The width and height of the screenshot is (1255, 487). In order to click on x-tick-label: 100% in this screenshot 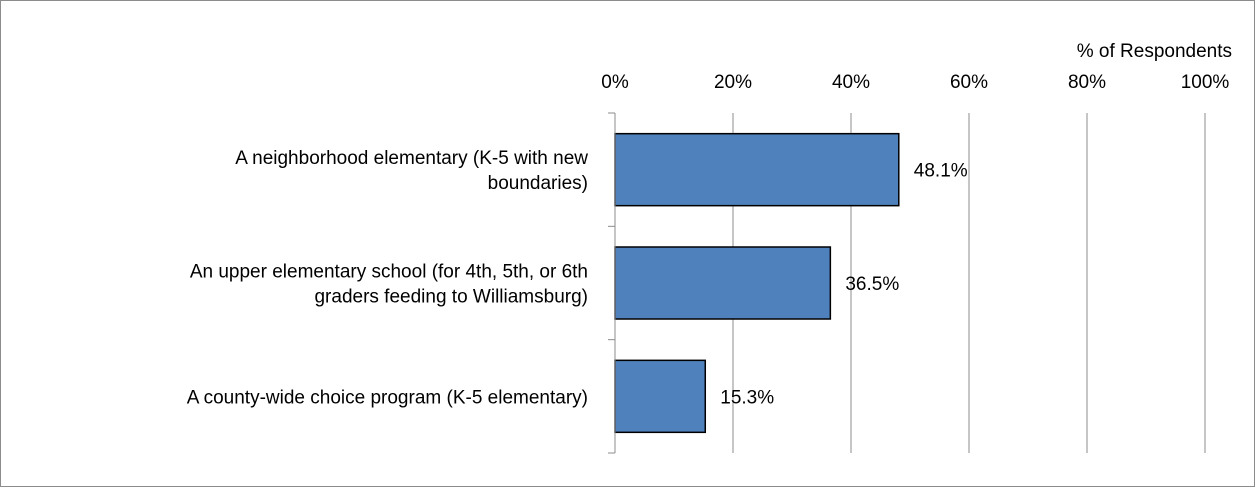, I will do `click(1205, 82)`.